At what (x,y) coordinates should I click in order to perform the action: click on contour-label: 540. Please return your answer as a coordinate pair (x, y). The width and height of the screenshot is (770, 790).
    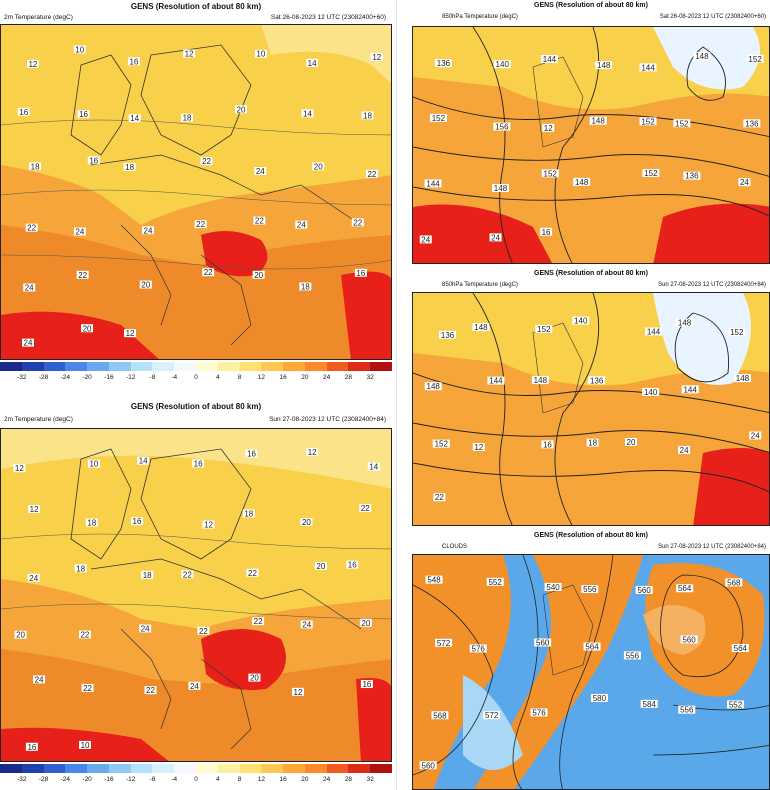
    Looking at the image, I should click on (553, 587).